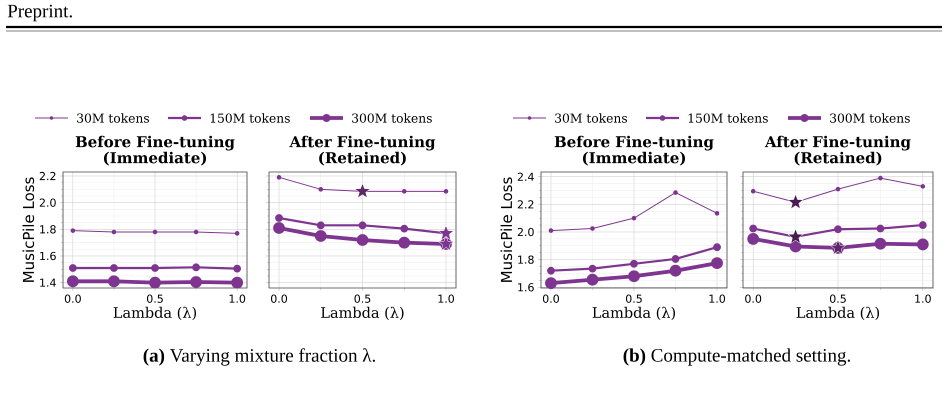 This screenshot has width=948, height=393. I want to click on text: Preprint., so click(40, 13).